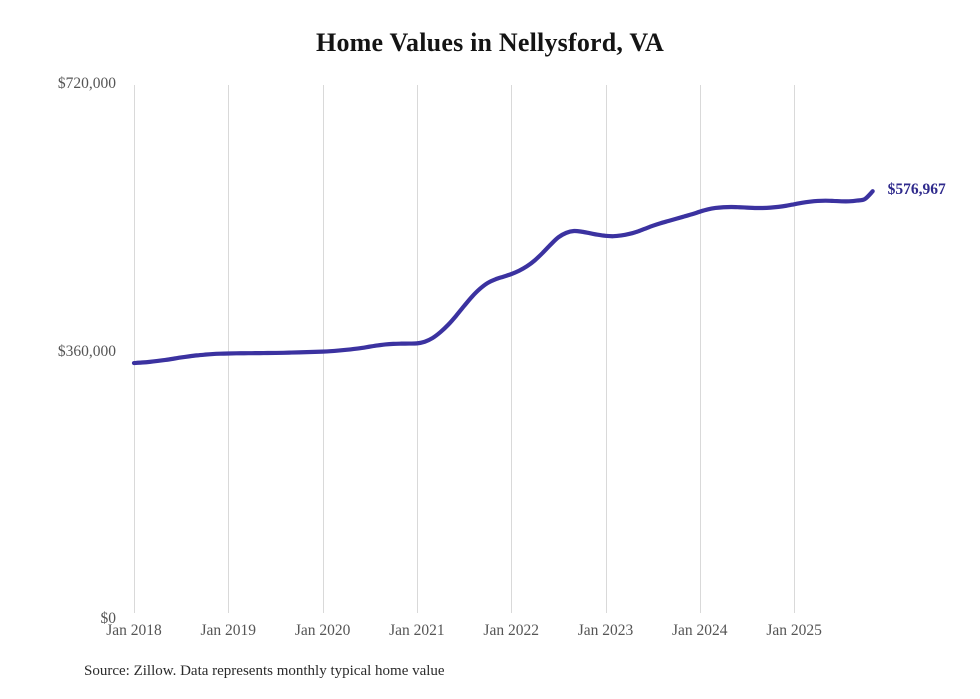  Describe the element at coordinates (490, 42) in the screenshot. I see `chart-title: Home Values in Nellysford, VA` at that location.